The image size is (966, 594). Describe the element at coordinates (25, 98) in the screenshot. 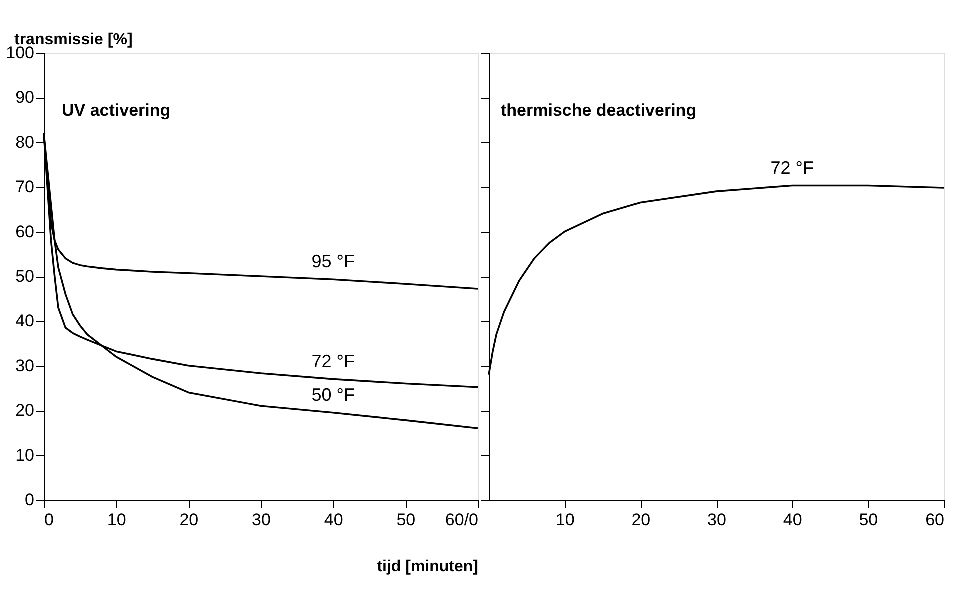

I see `y-tick-label: 90` at that location.